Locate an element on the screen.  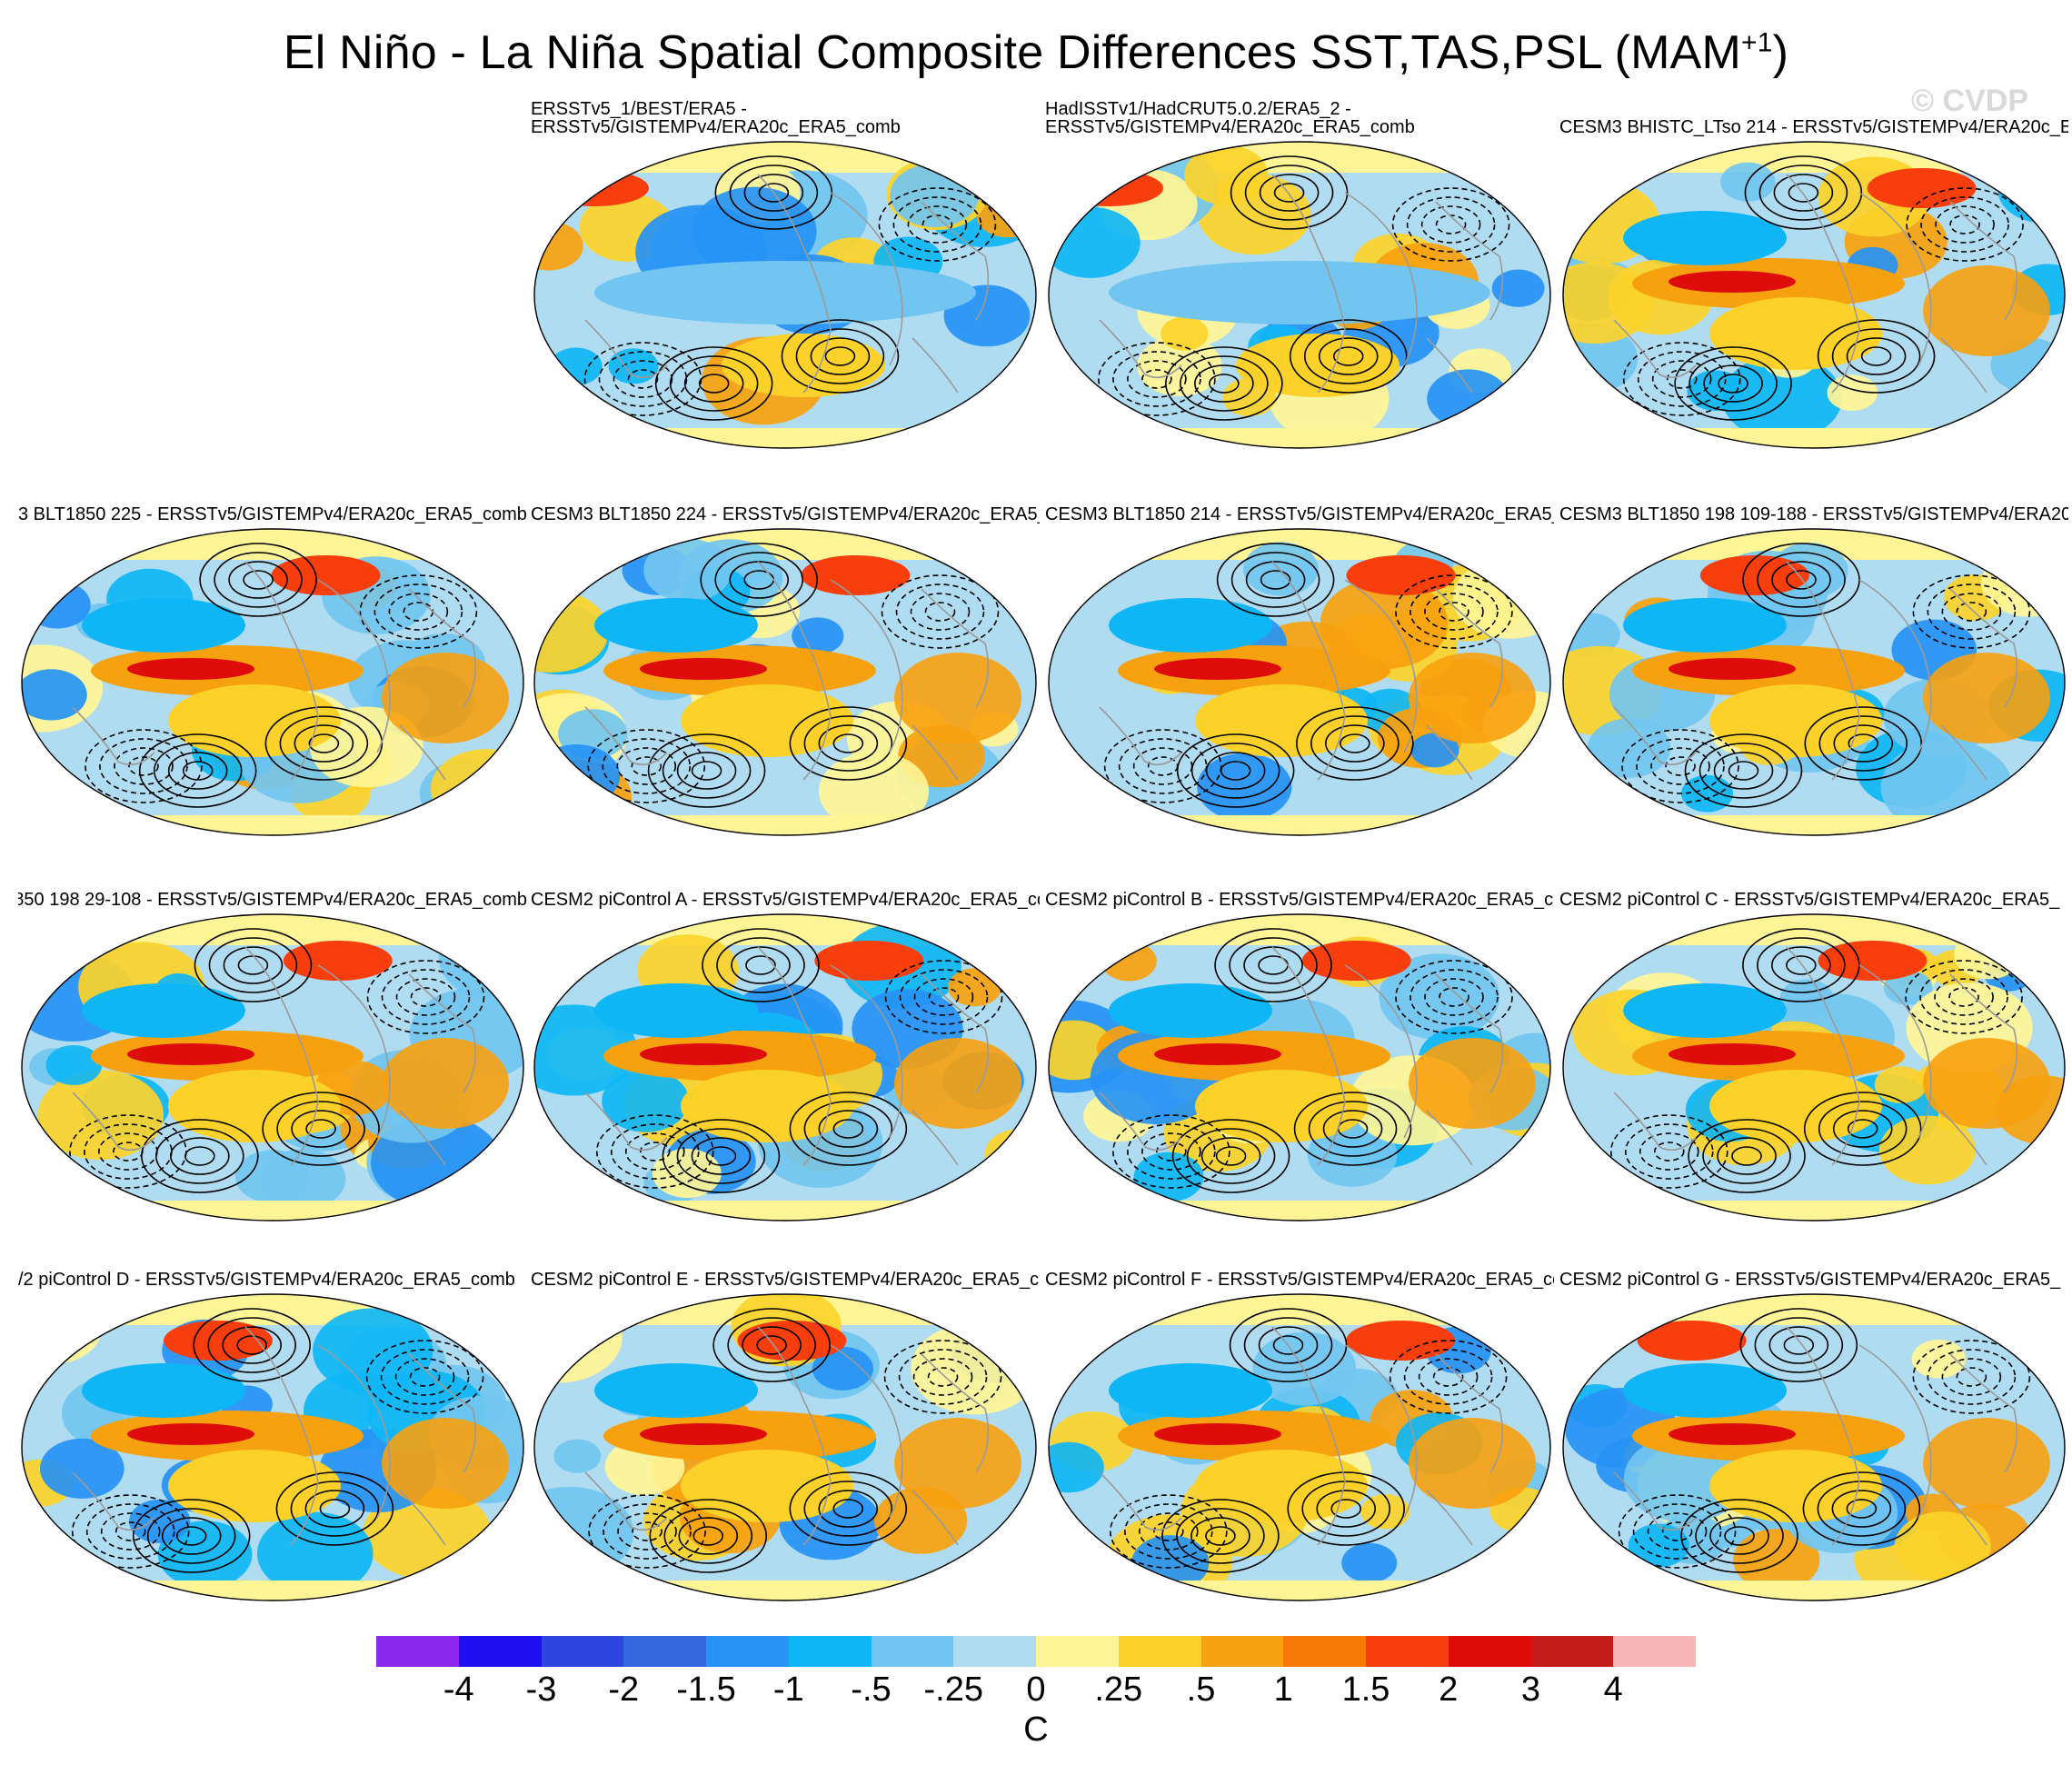
pacific-warm-patch is located at coordinates (804, 365).